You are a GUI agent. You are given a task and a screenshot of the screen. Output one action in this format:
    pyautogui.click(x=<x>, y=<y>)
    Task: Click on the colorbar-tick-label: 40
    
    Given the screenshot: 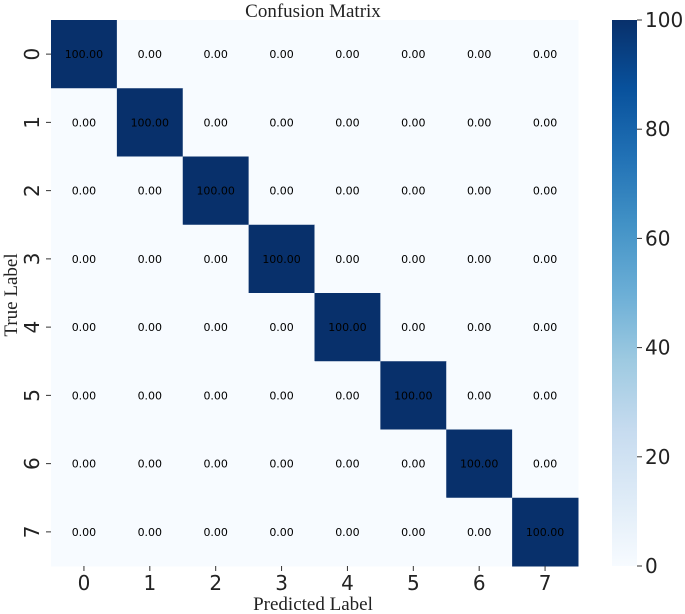 What is the action you would take?
    pyautogui.click(x=657, y=348)
    